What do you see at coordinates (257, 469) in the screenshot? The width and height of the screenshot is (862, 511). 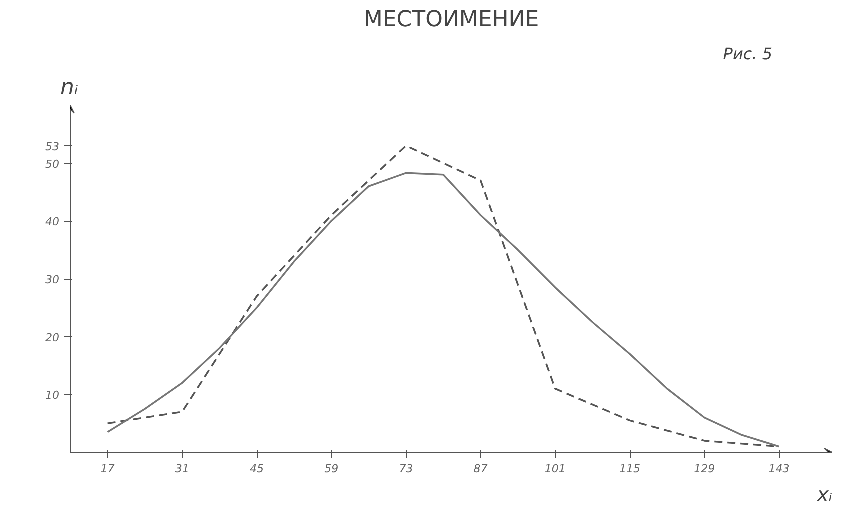 I see `x-tick-label: 45` at bounding box center [257, 469].